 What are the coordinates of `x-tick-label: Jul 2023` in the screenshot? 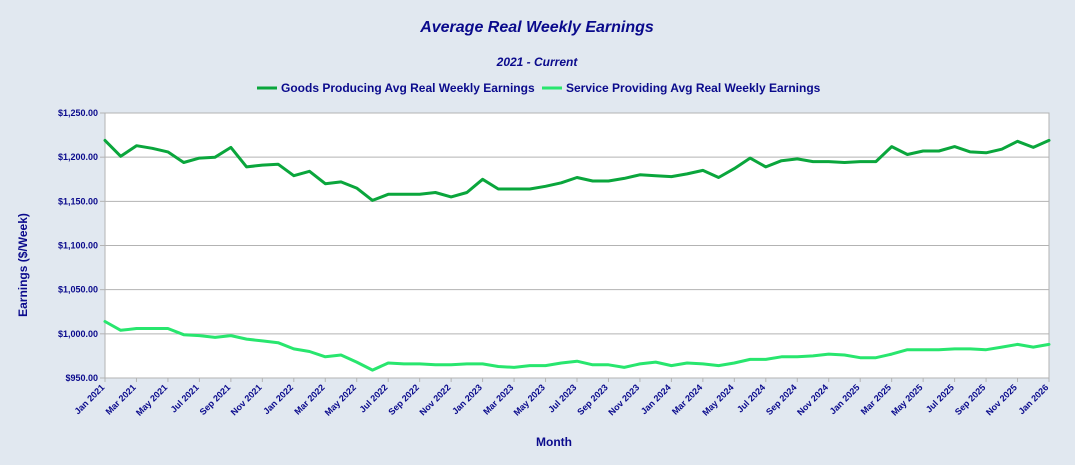 It's located at (562, 398).